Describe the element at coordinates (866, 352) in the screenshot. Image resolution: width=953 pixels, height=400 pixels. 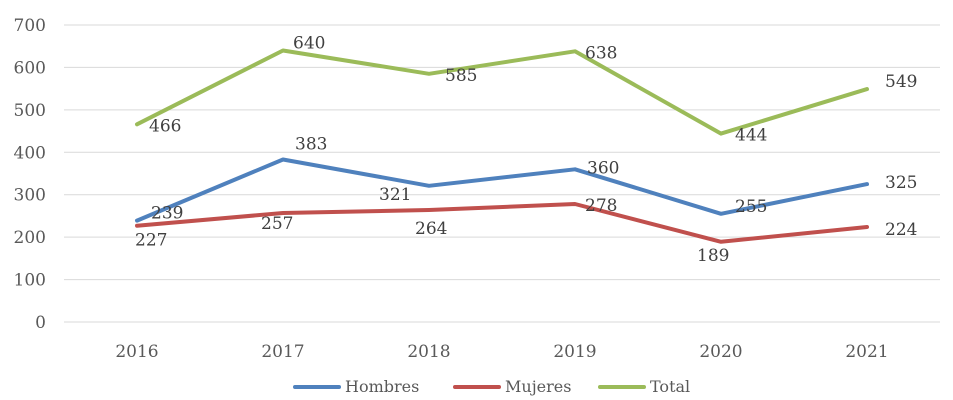
I see `x-tick-label-2021: 2021` at that location.